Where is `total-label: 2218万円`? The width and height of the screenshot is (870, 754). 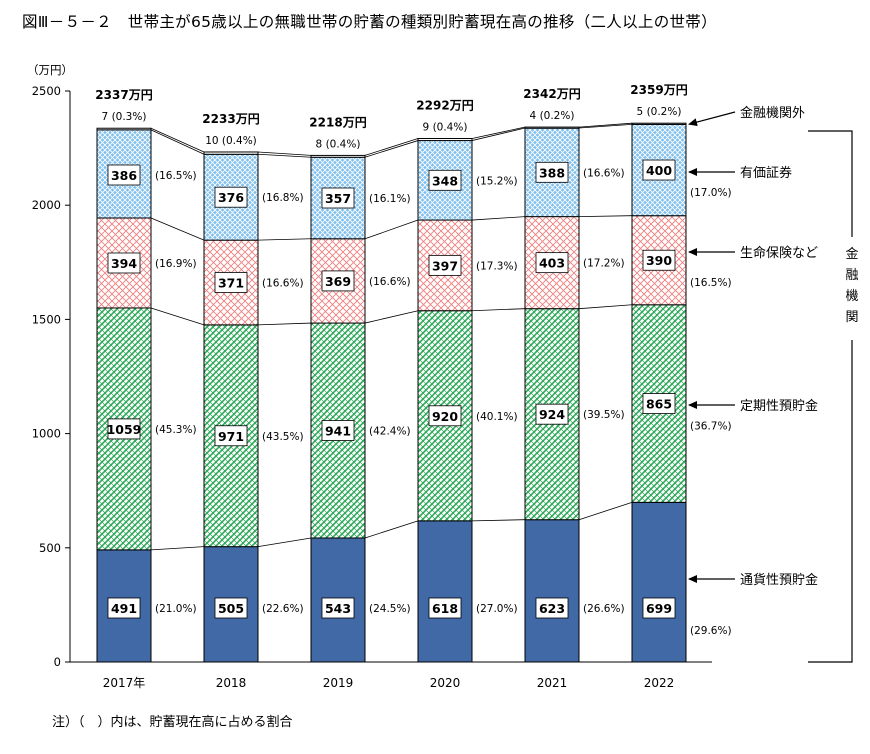
total-label: 2218万円 is located at coordinates (337, 122).